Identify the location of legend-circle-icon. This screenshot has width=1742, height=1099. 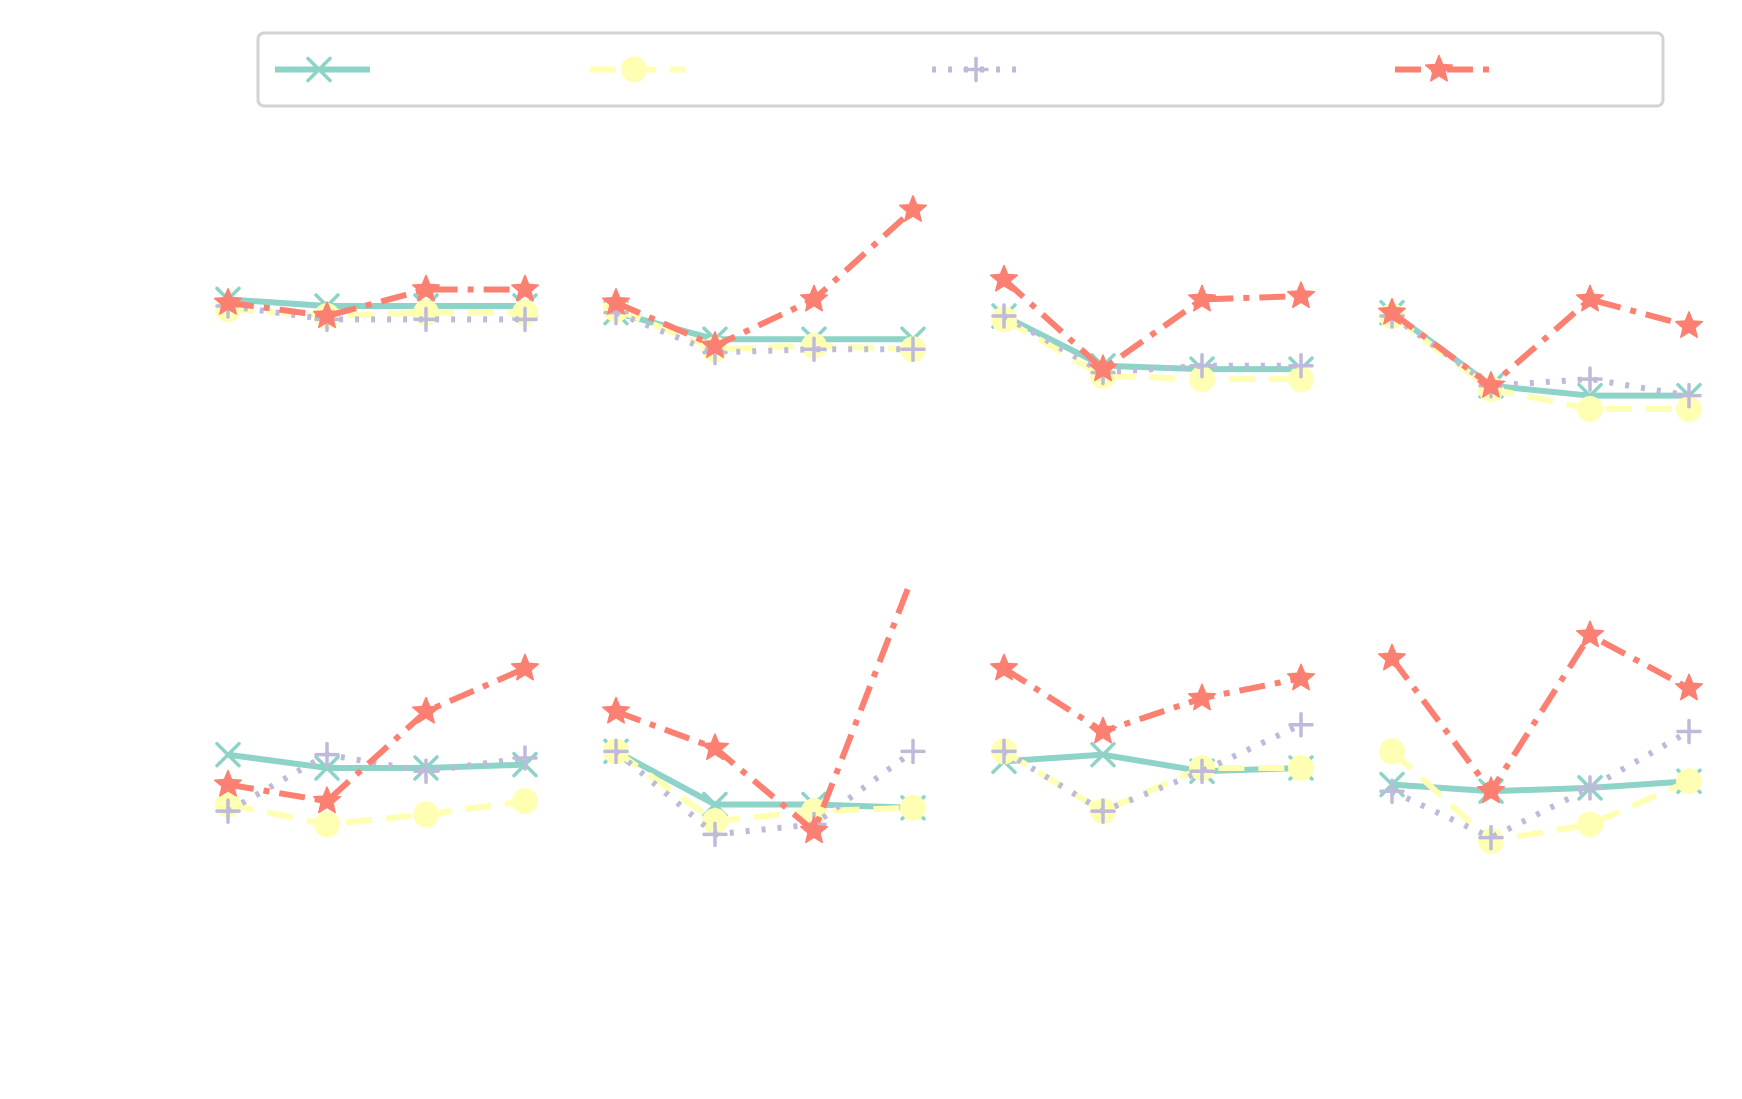
(634, 69).